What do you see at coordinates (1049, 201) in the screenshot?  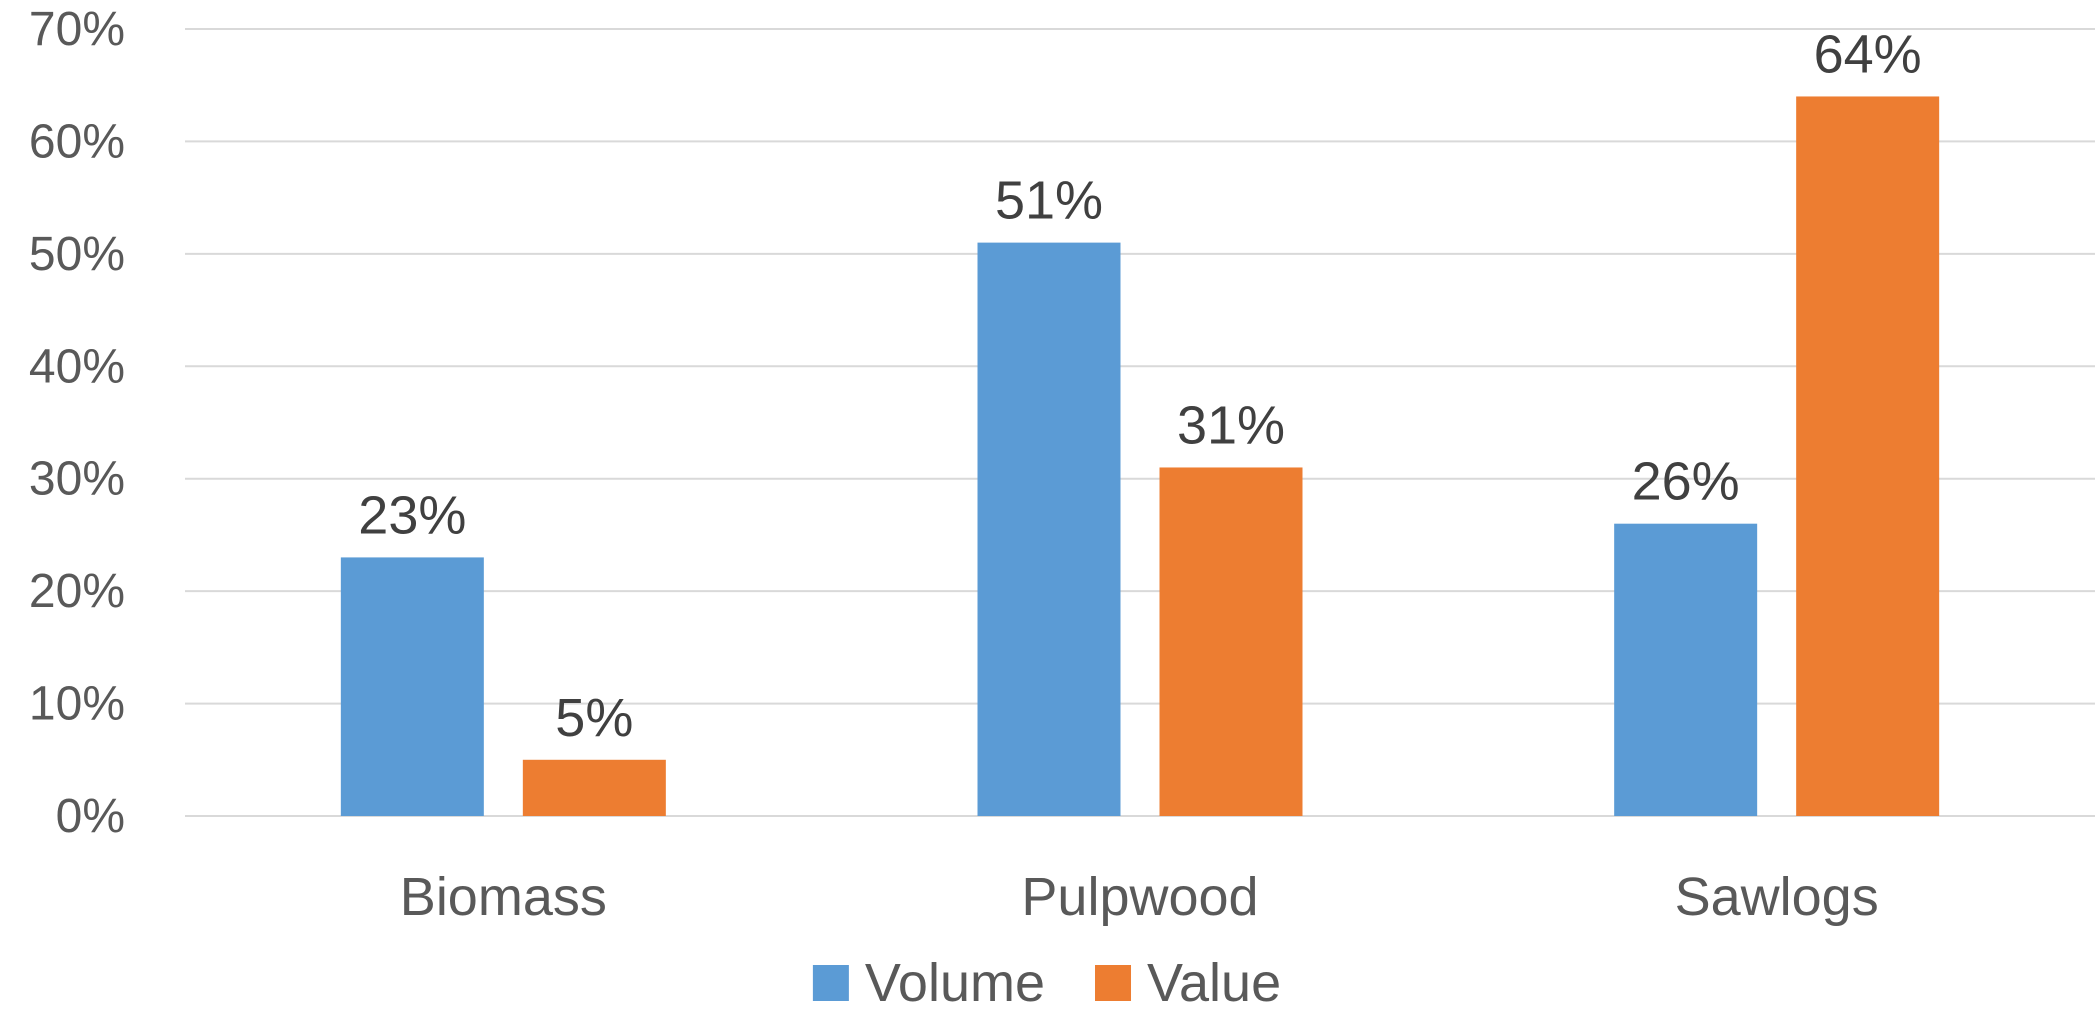 I see `data-label: 51%` at bounding box center [1049, 201].